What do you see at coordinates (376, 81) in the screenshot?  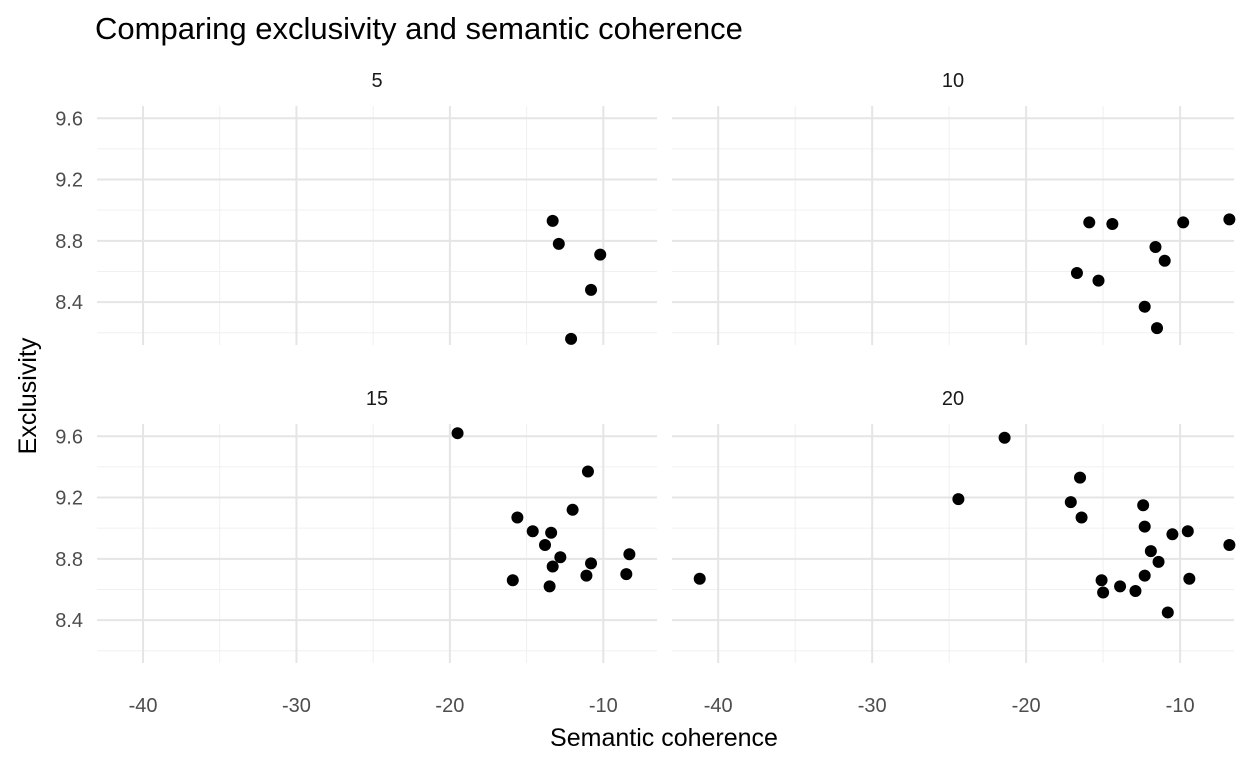 I see `facet-strip-label: 5` at bounding box center [376, 81].